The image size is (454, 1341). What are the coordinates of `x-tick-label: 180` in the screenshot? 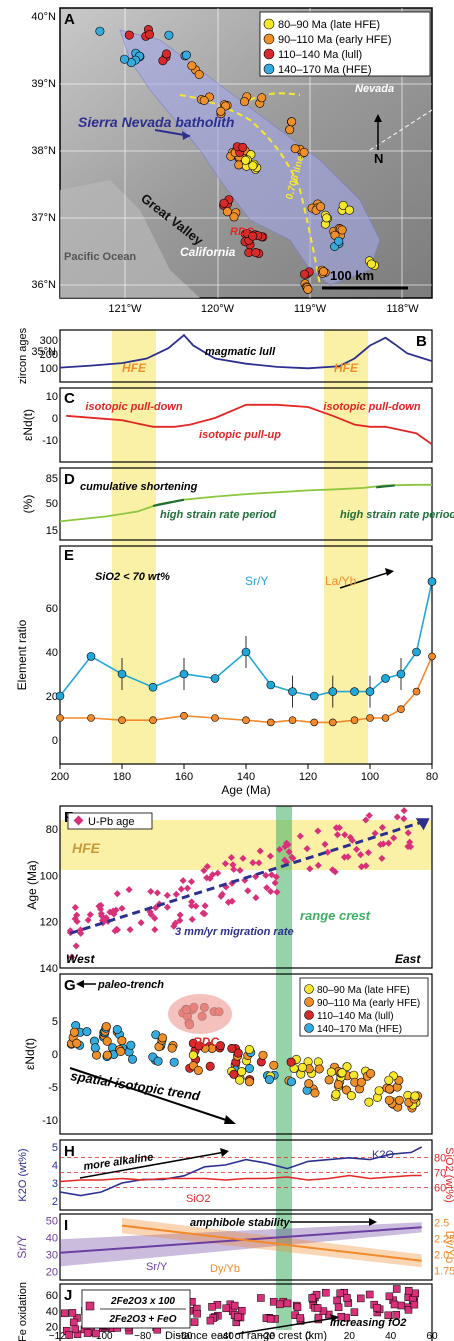 It's located at (122, 777).